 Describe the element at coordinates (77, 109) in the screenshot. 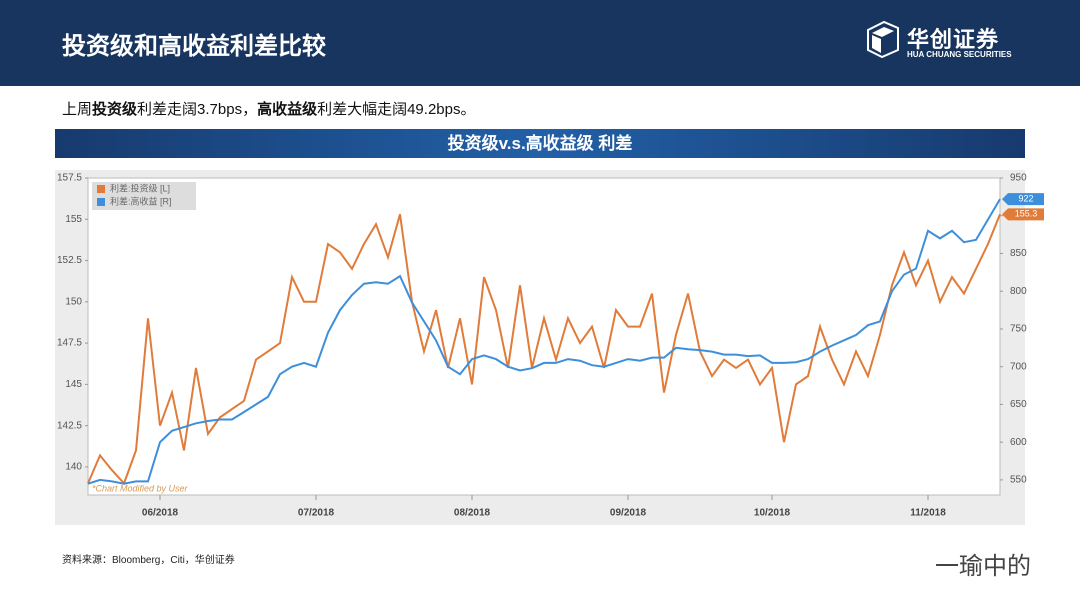

I see `summary-text: 上周` at that location.